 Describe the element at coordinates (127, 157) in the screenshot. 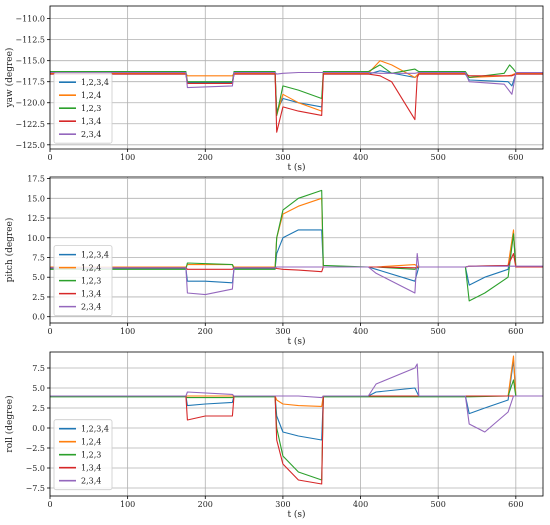

I see `yaw-x-tick-label: 100` at that location.